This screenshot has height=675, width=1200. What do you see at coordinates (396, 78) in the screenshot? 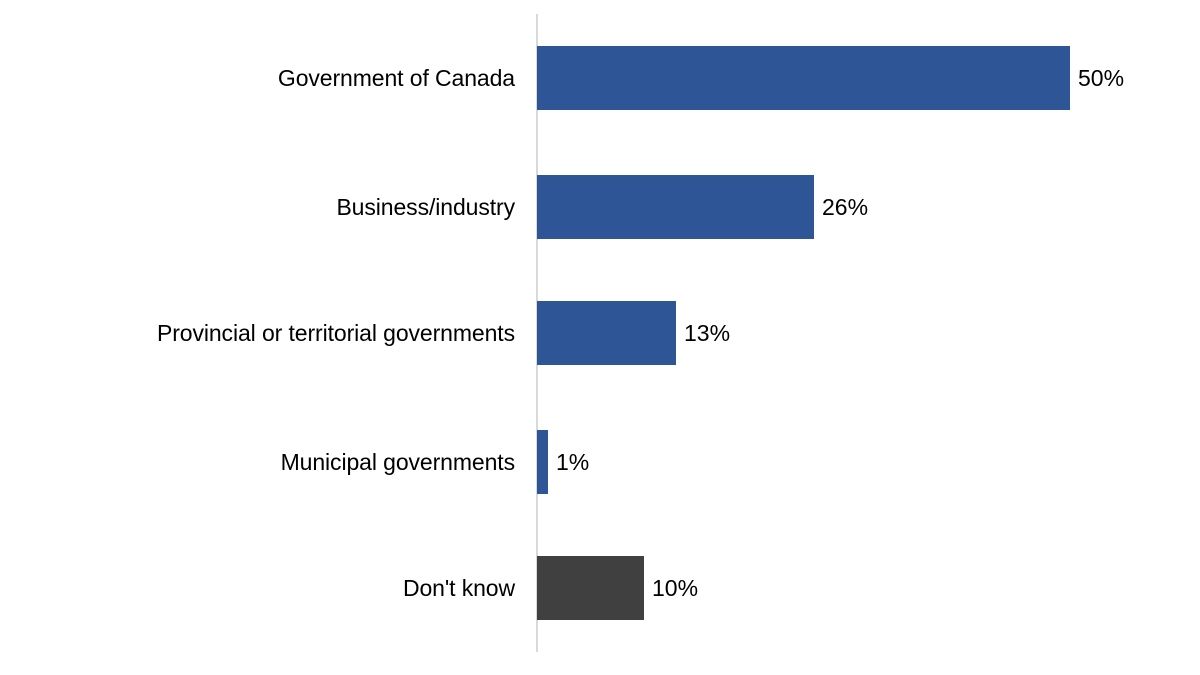
I see `category-label: Government of Canada` at bounding box center [396, 78].